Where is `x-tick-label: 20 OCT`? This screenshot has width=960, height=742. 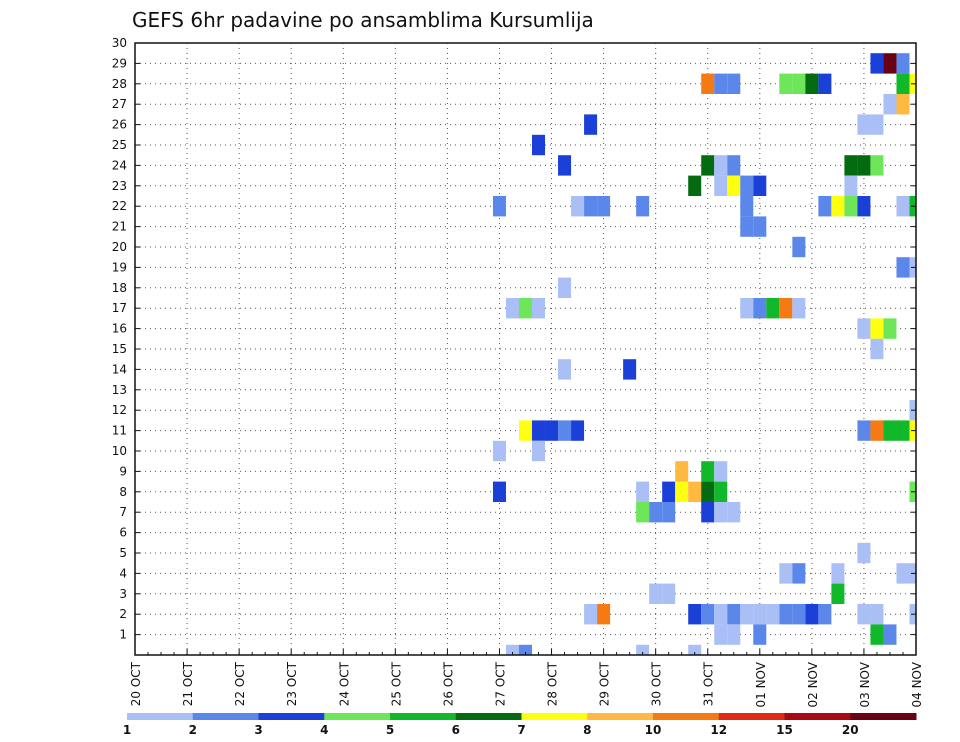
x-tick-label: 20 OCT is located at coordinates (136, 683).